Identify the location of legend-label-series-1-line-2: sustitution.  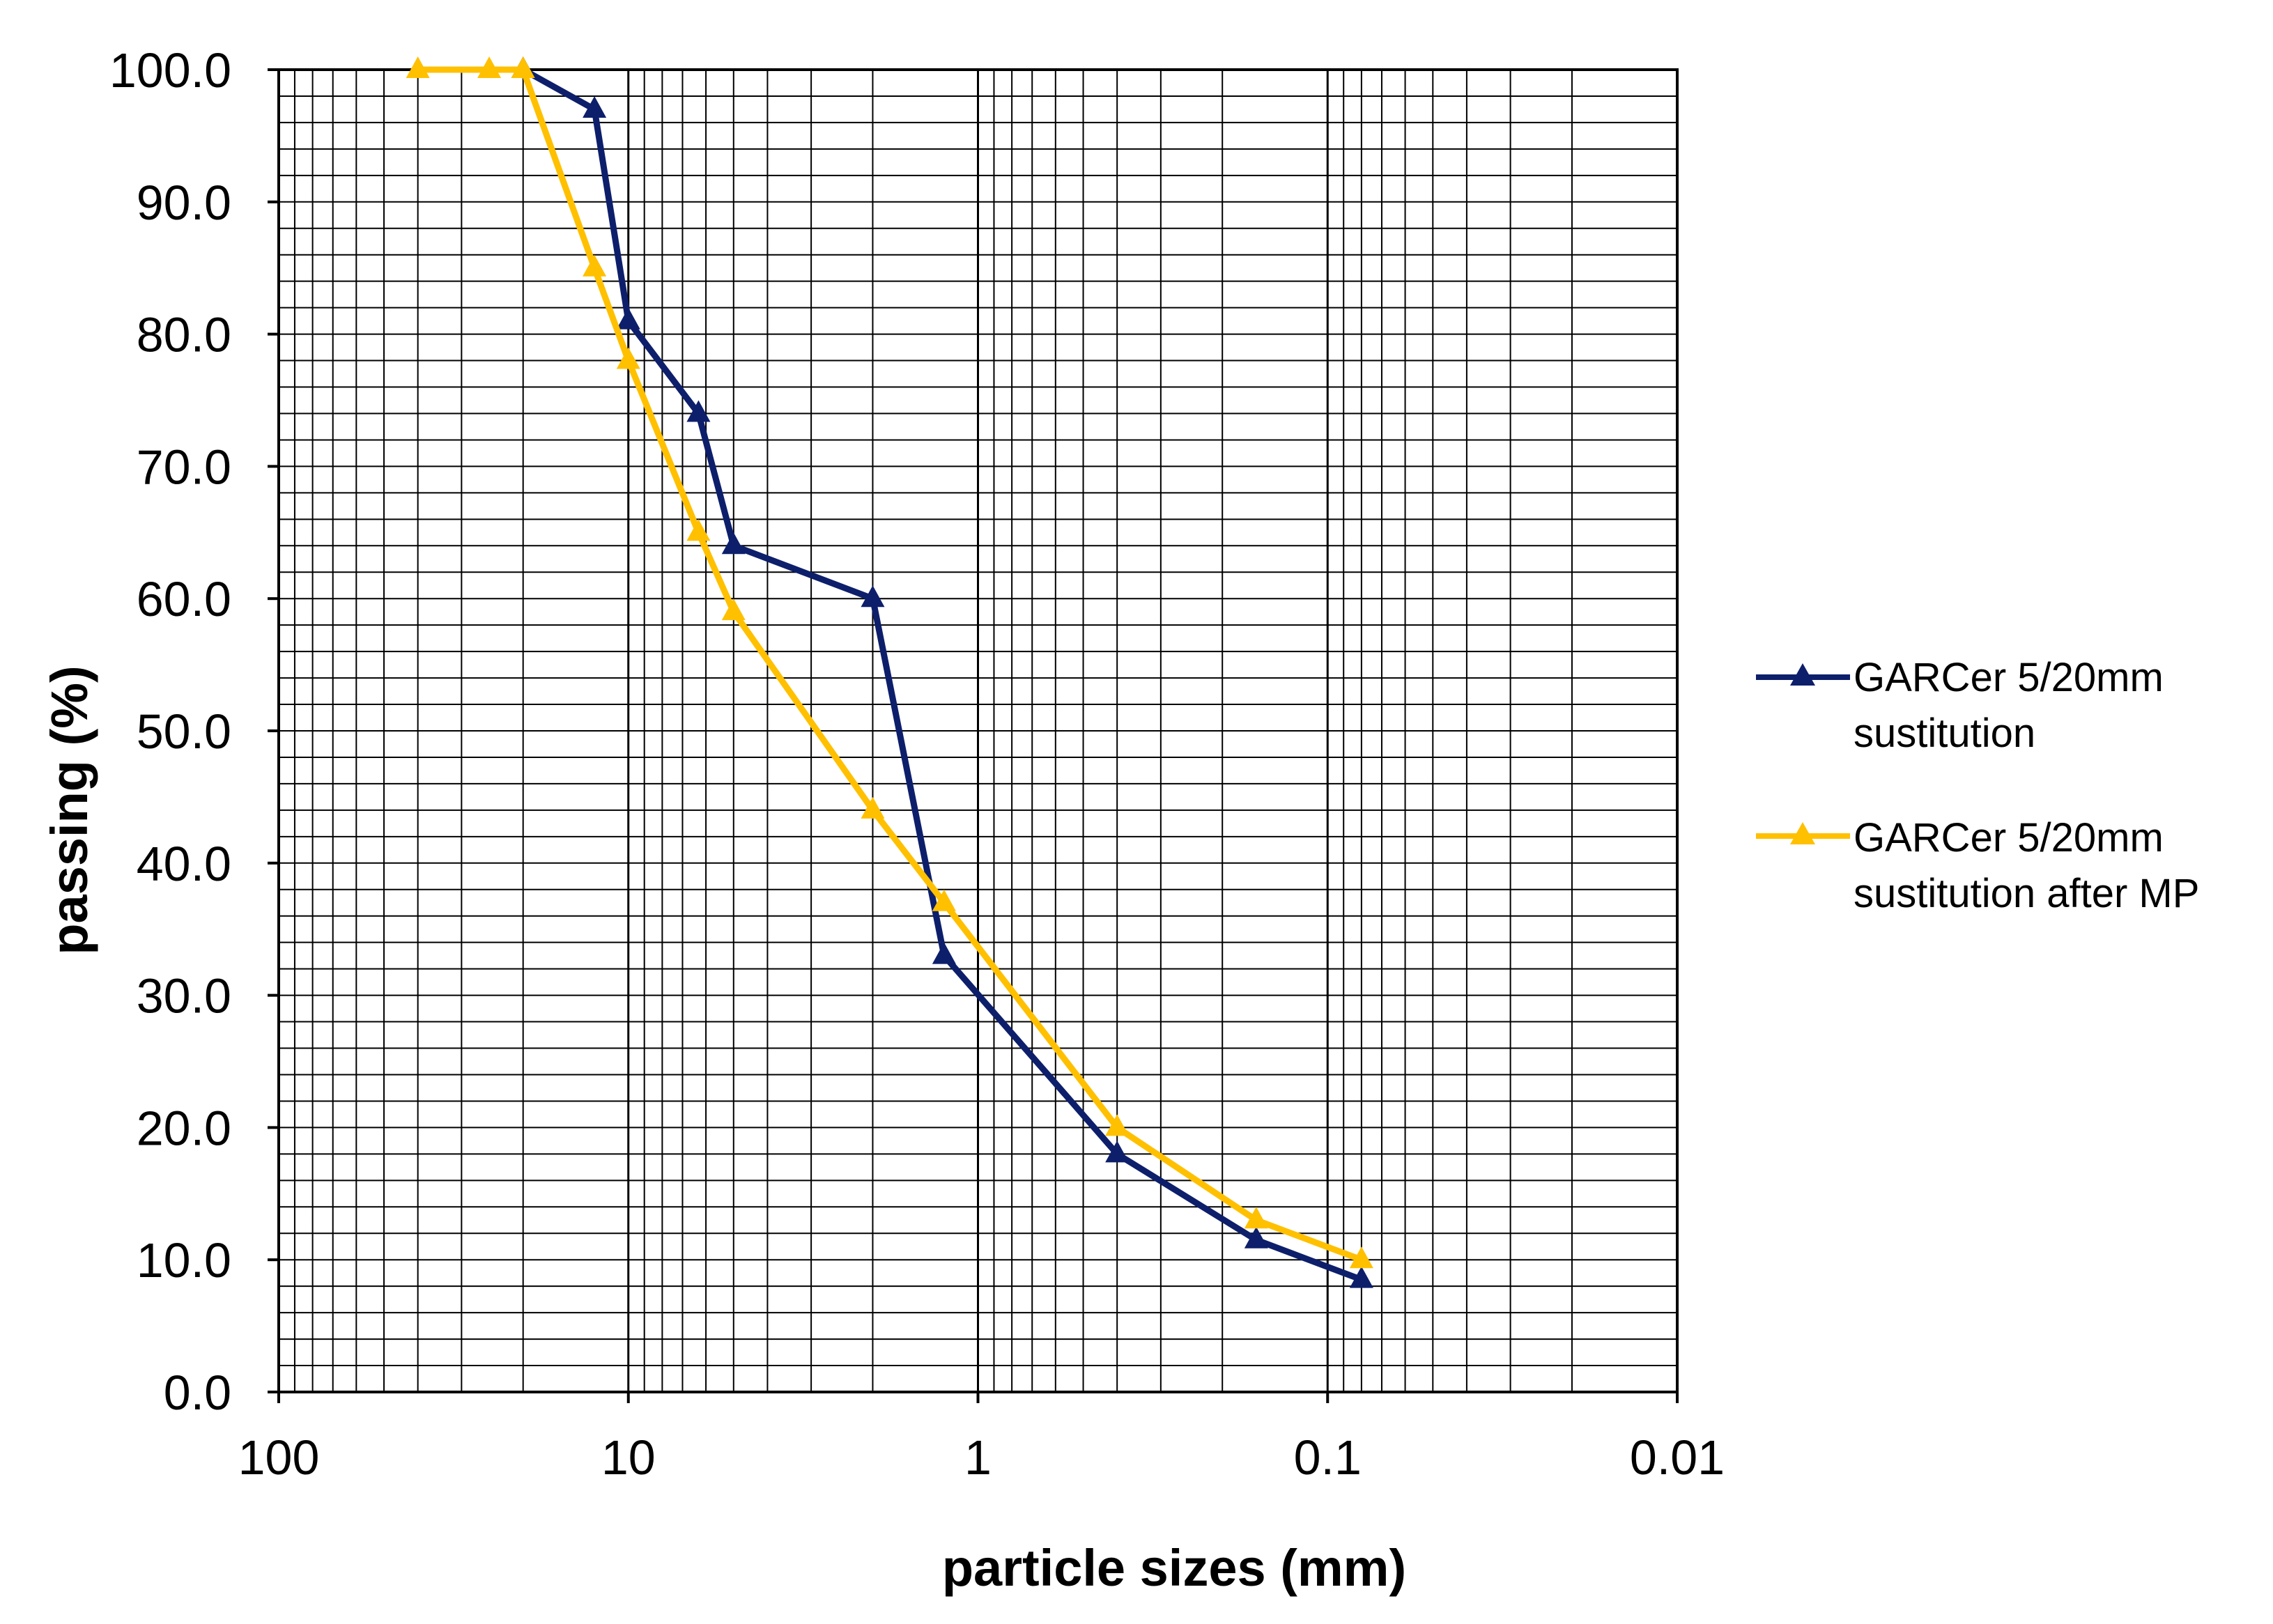
(1944, 733).